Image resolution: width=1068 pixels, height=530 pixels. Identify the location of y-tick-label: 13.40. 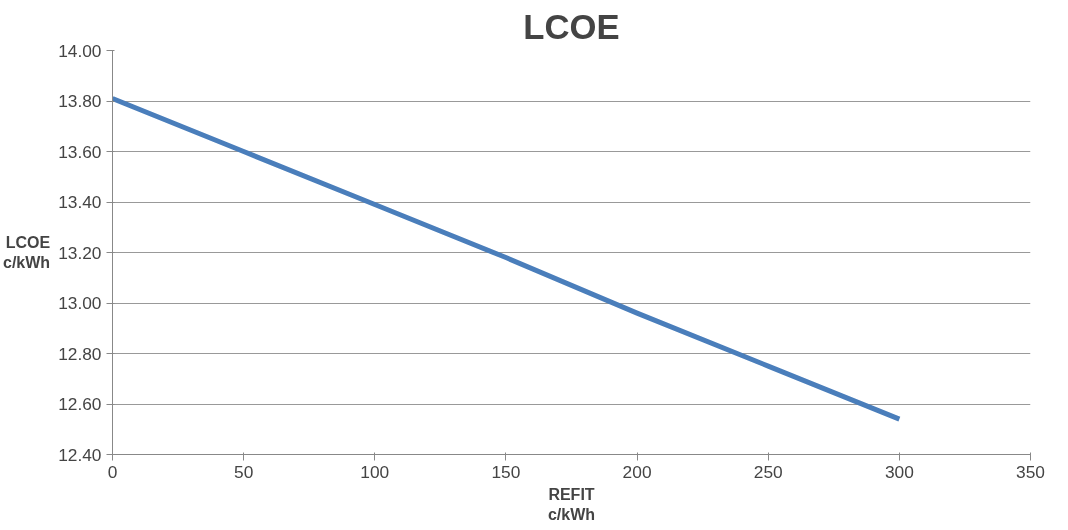
(80, 202).